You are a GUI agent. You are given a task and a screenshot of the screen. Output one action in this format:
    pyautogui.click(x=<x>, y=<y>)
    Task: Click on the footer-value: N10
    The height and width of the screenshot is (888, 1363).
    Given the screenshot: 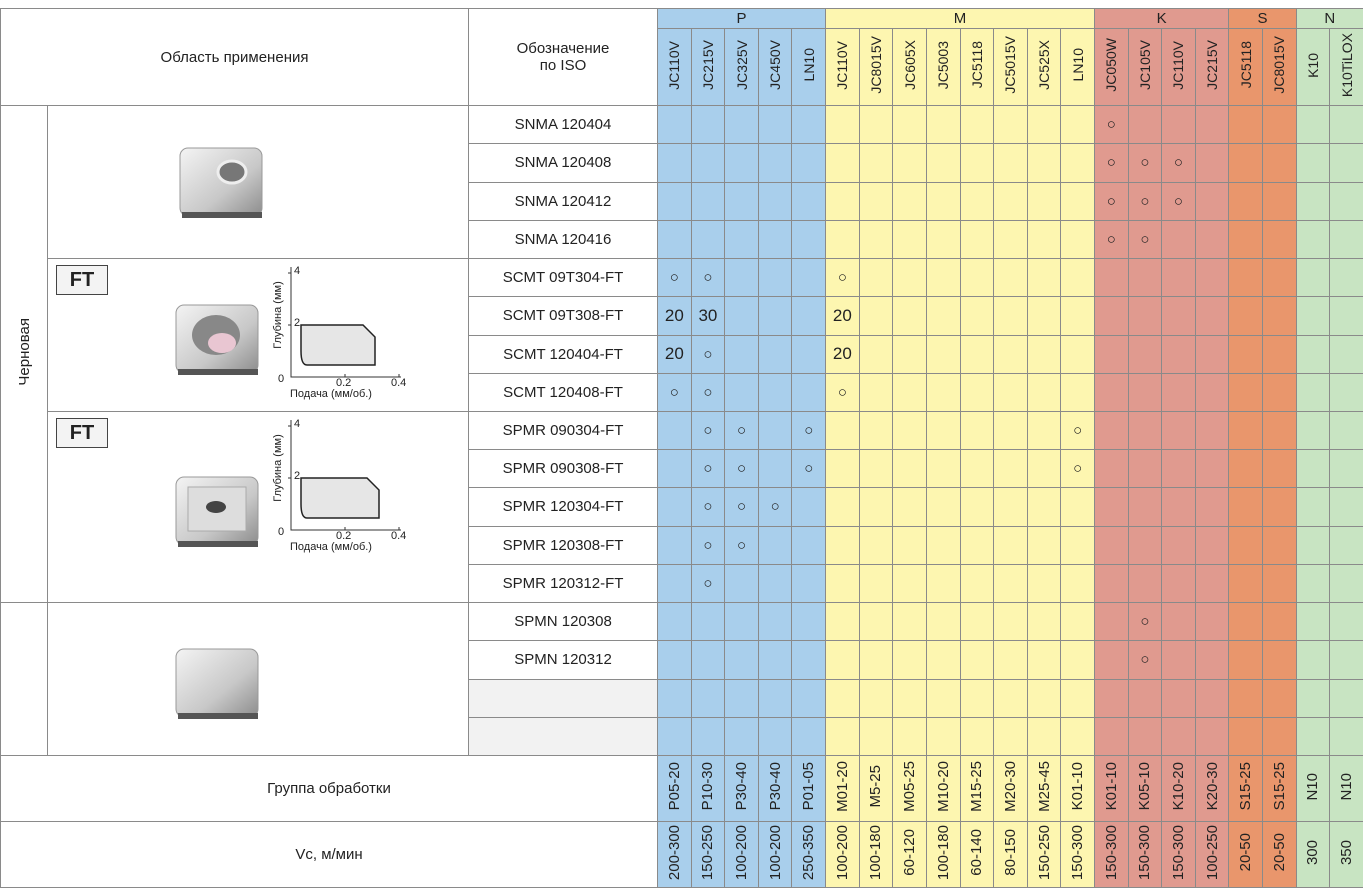 What is the action you would take?
    pyautogui.click(x=1312, y=787)
    